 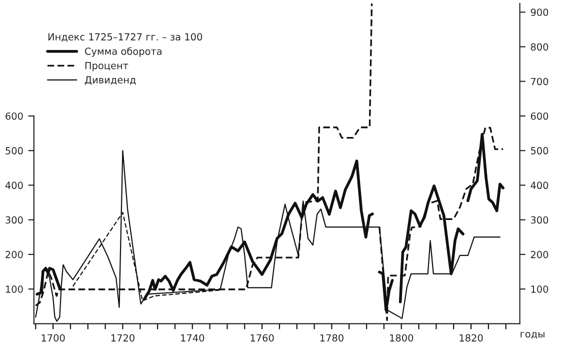 I want to click on x-tick-label: 1780, so click(x=332, y=338).